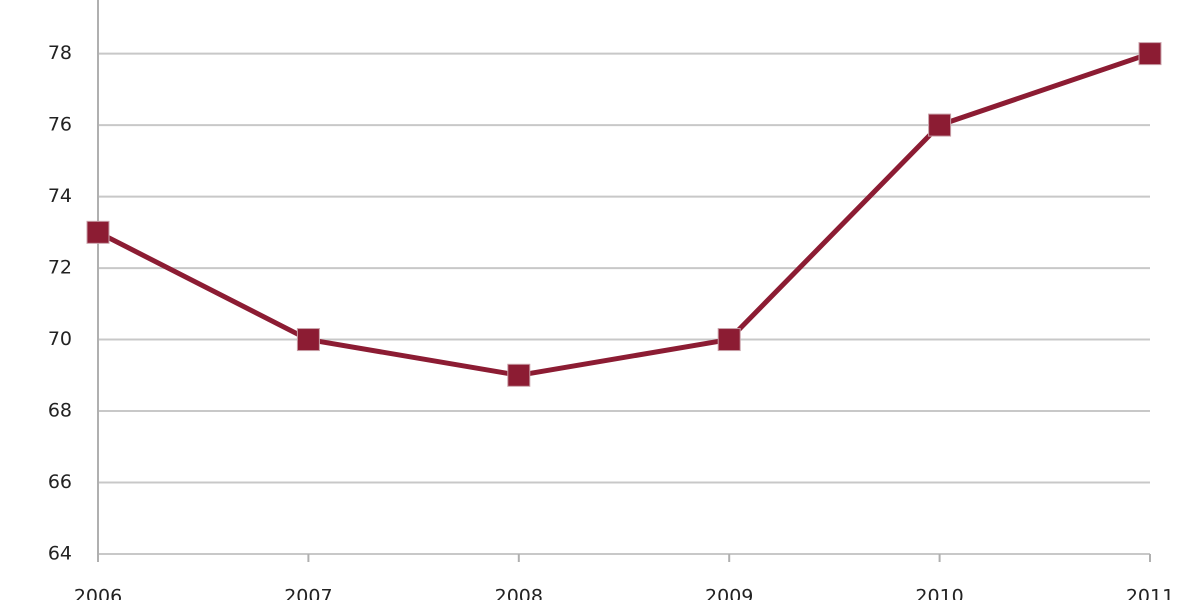 The width and height of the screenshot is (1200, 600). What do you see at coordinates (1150, 593) in the screenshot?
I see `x-tick-label: 2011` at bounding box center [1150, 593].